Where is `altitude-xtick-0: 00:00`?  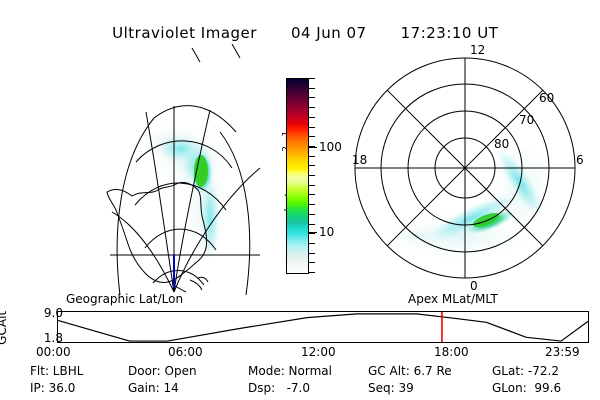 altitude-xtick-0: 00:00 is located at coordinates (53, 352).